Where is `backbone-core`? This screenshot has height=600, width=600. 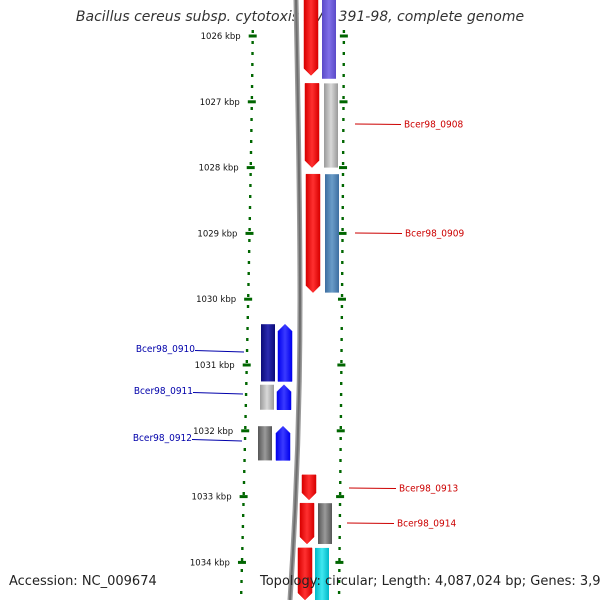 backbone-core is located at coordinates (295, 300).